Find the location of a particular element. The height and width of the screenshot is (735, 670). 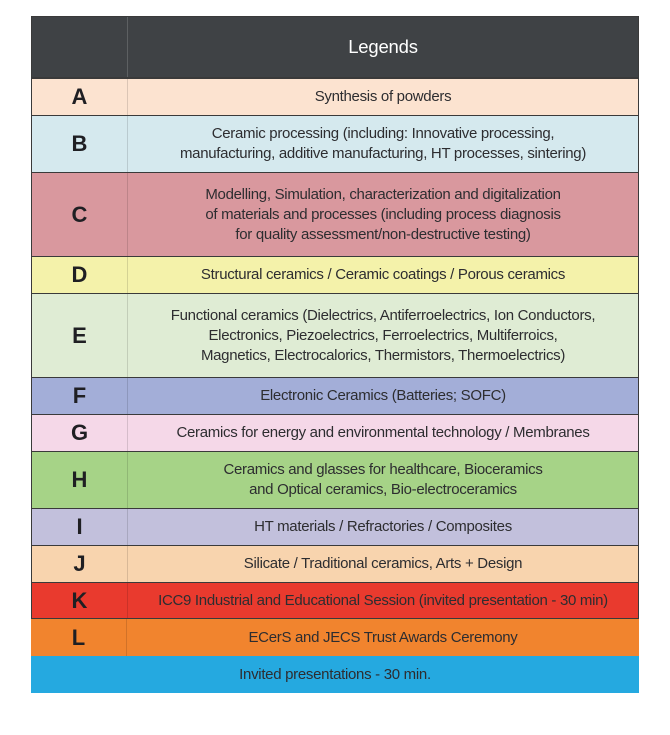

legend-header-title-cell: Legends is located at coordinates (383, 47).